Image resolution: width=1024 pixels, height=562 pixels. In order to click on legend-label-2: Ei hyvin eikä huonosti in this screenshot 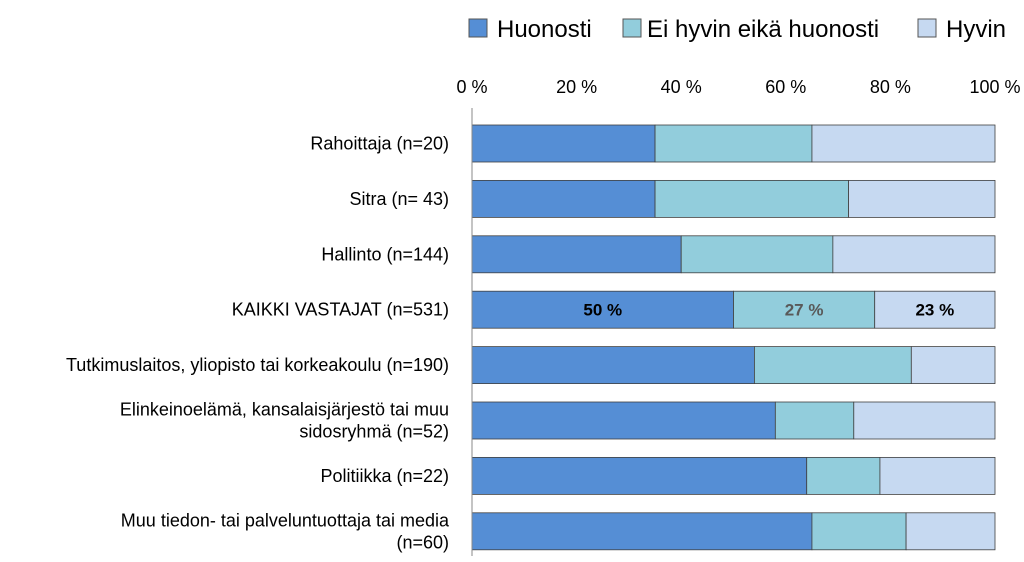, I will do `click(763, 29)`.